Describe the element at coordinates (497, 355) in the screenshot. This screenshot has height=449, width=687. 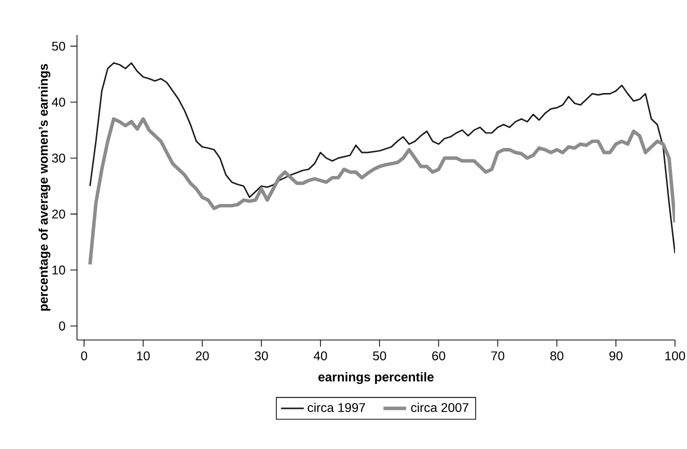
I see `x-tick-label: 70` at that location.